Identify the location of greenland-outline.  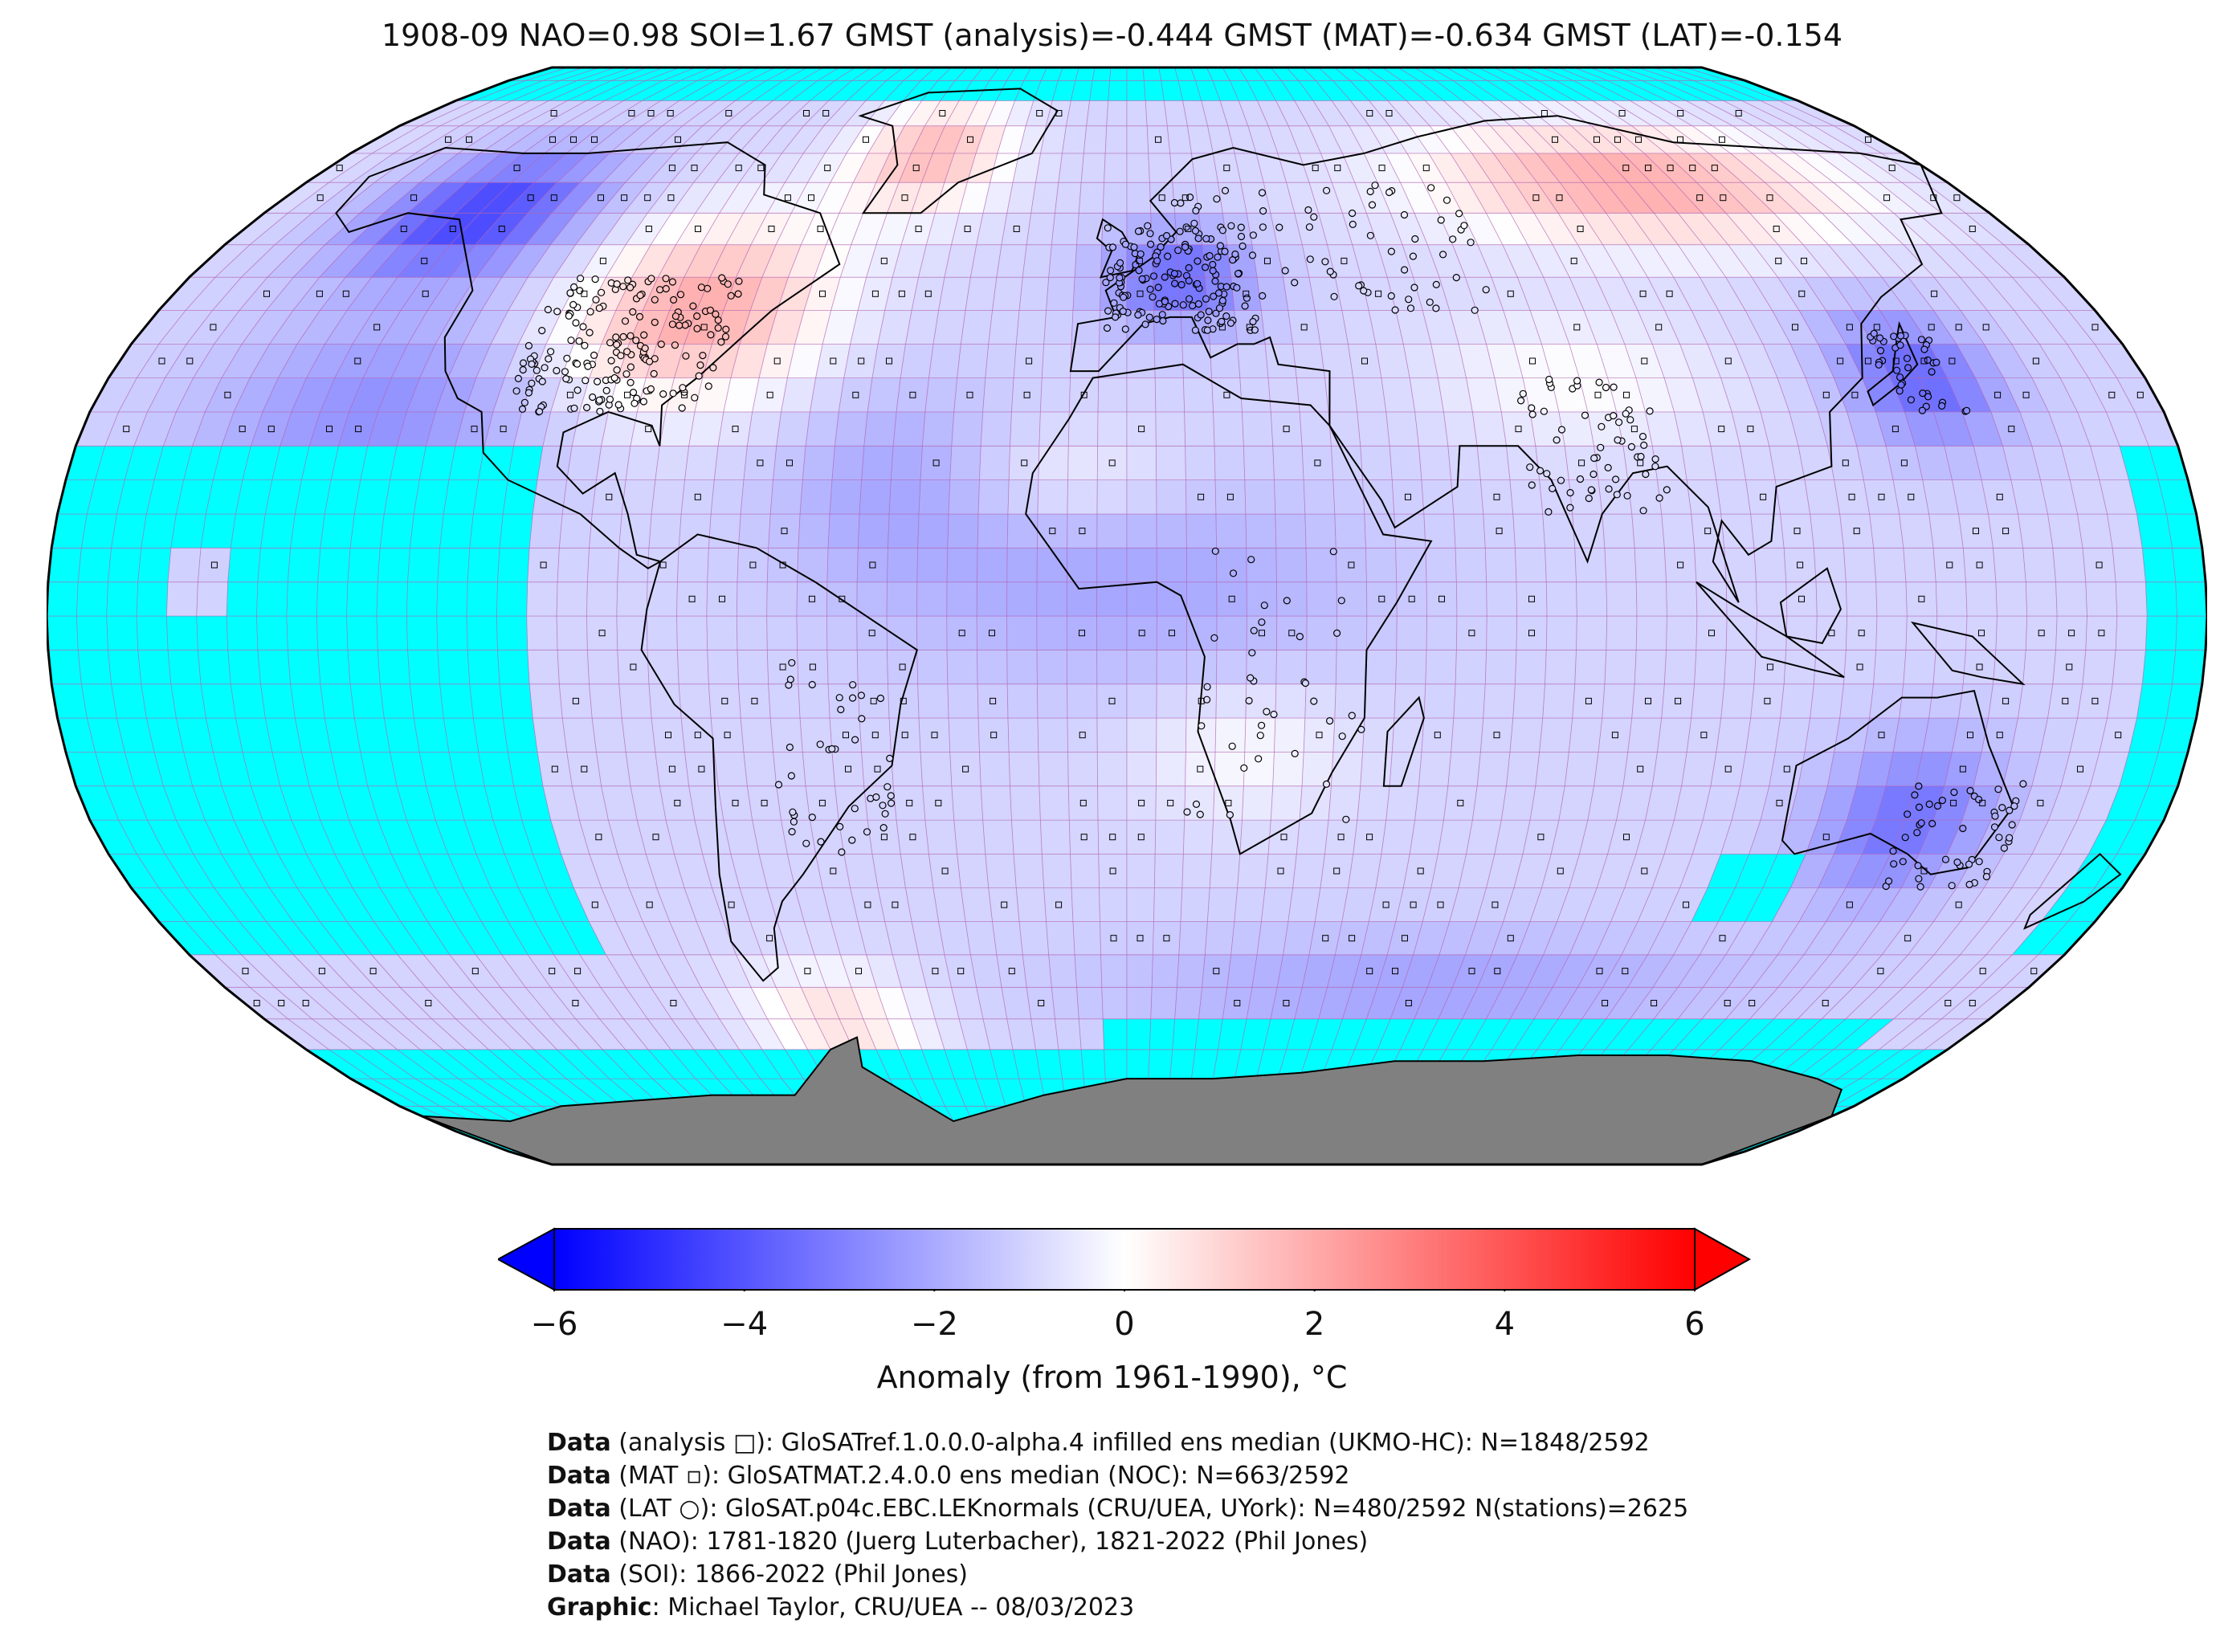
(958, 151).